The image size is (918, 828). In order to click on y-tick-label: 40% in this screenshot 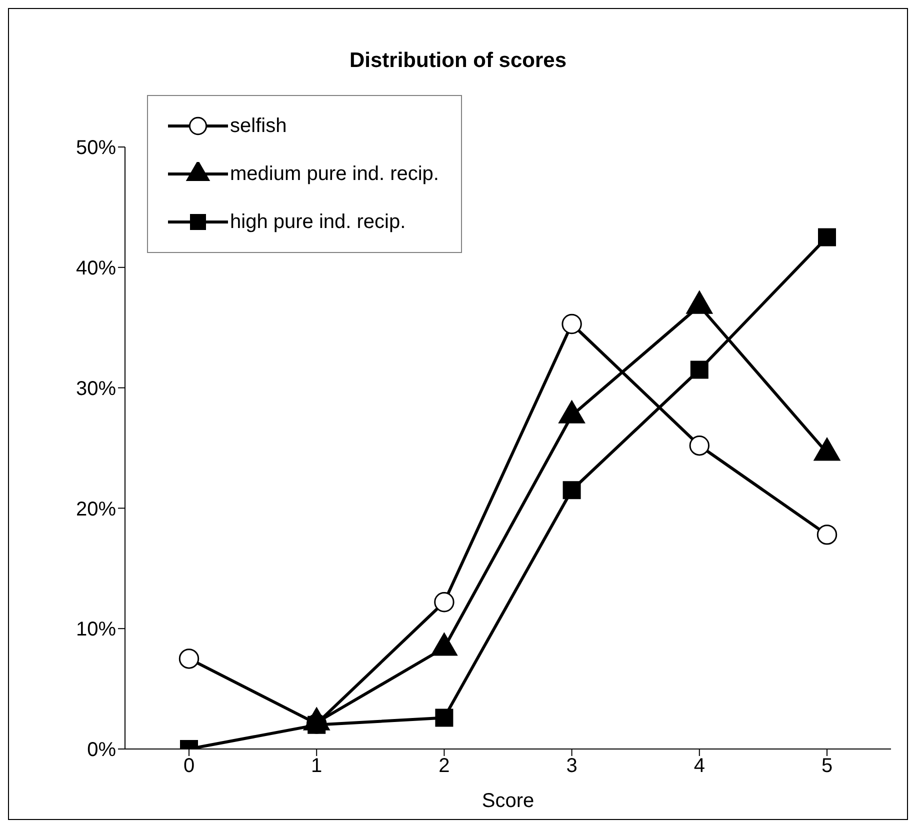, I will do `click(96, 269)`.